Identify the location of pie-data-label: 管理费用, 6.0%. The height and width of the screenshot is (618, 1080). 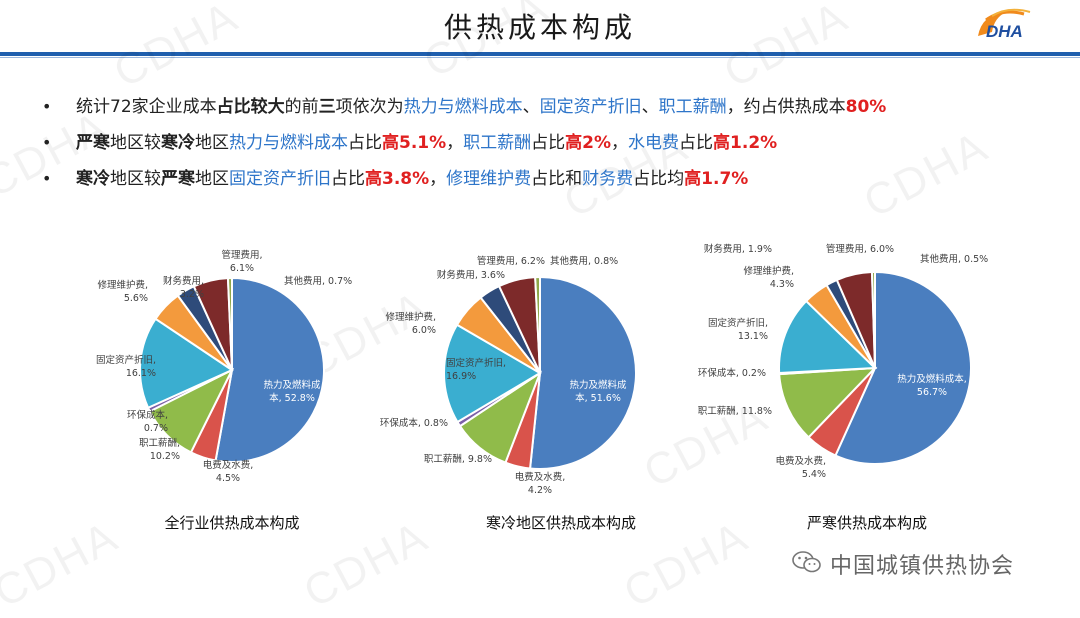
(860, 249).